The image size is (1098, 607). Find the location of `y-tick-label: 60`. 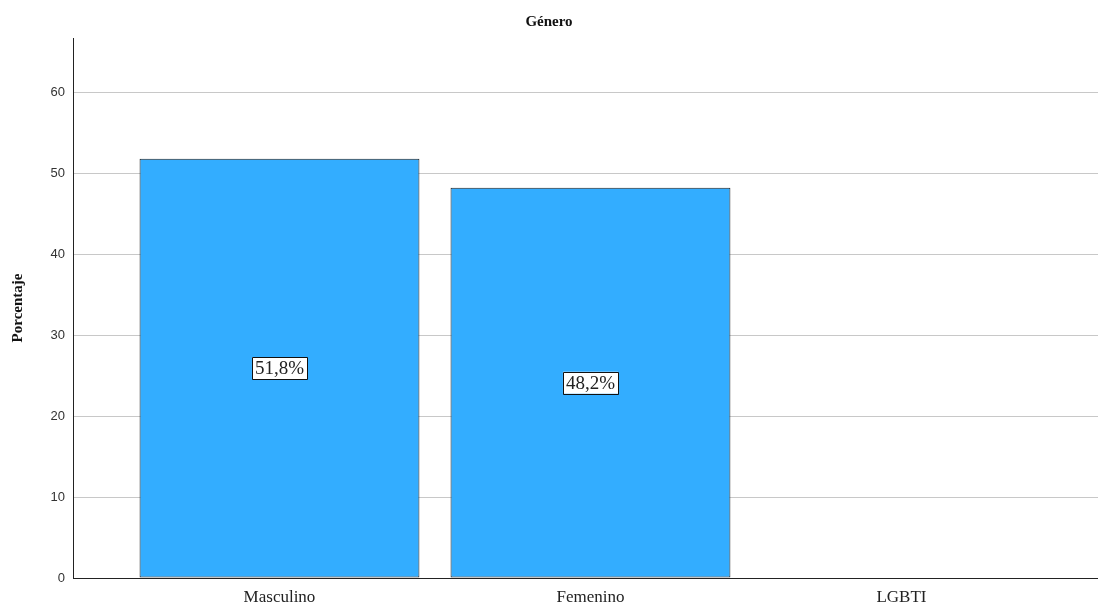

y-tick-label: 60 is located at coordinates (57, 91).